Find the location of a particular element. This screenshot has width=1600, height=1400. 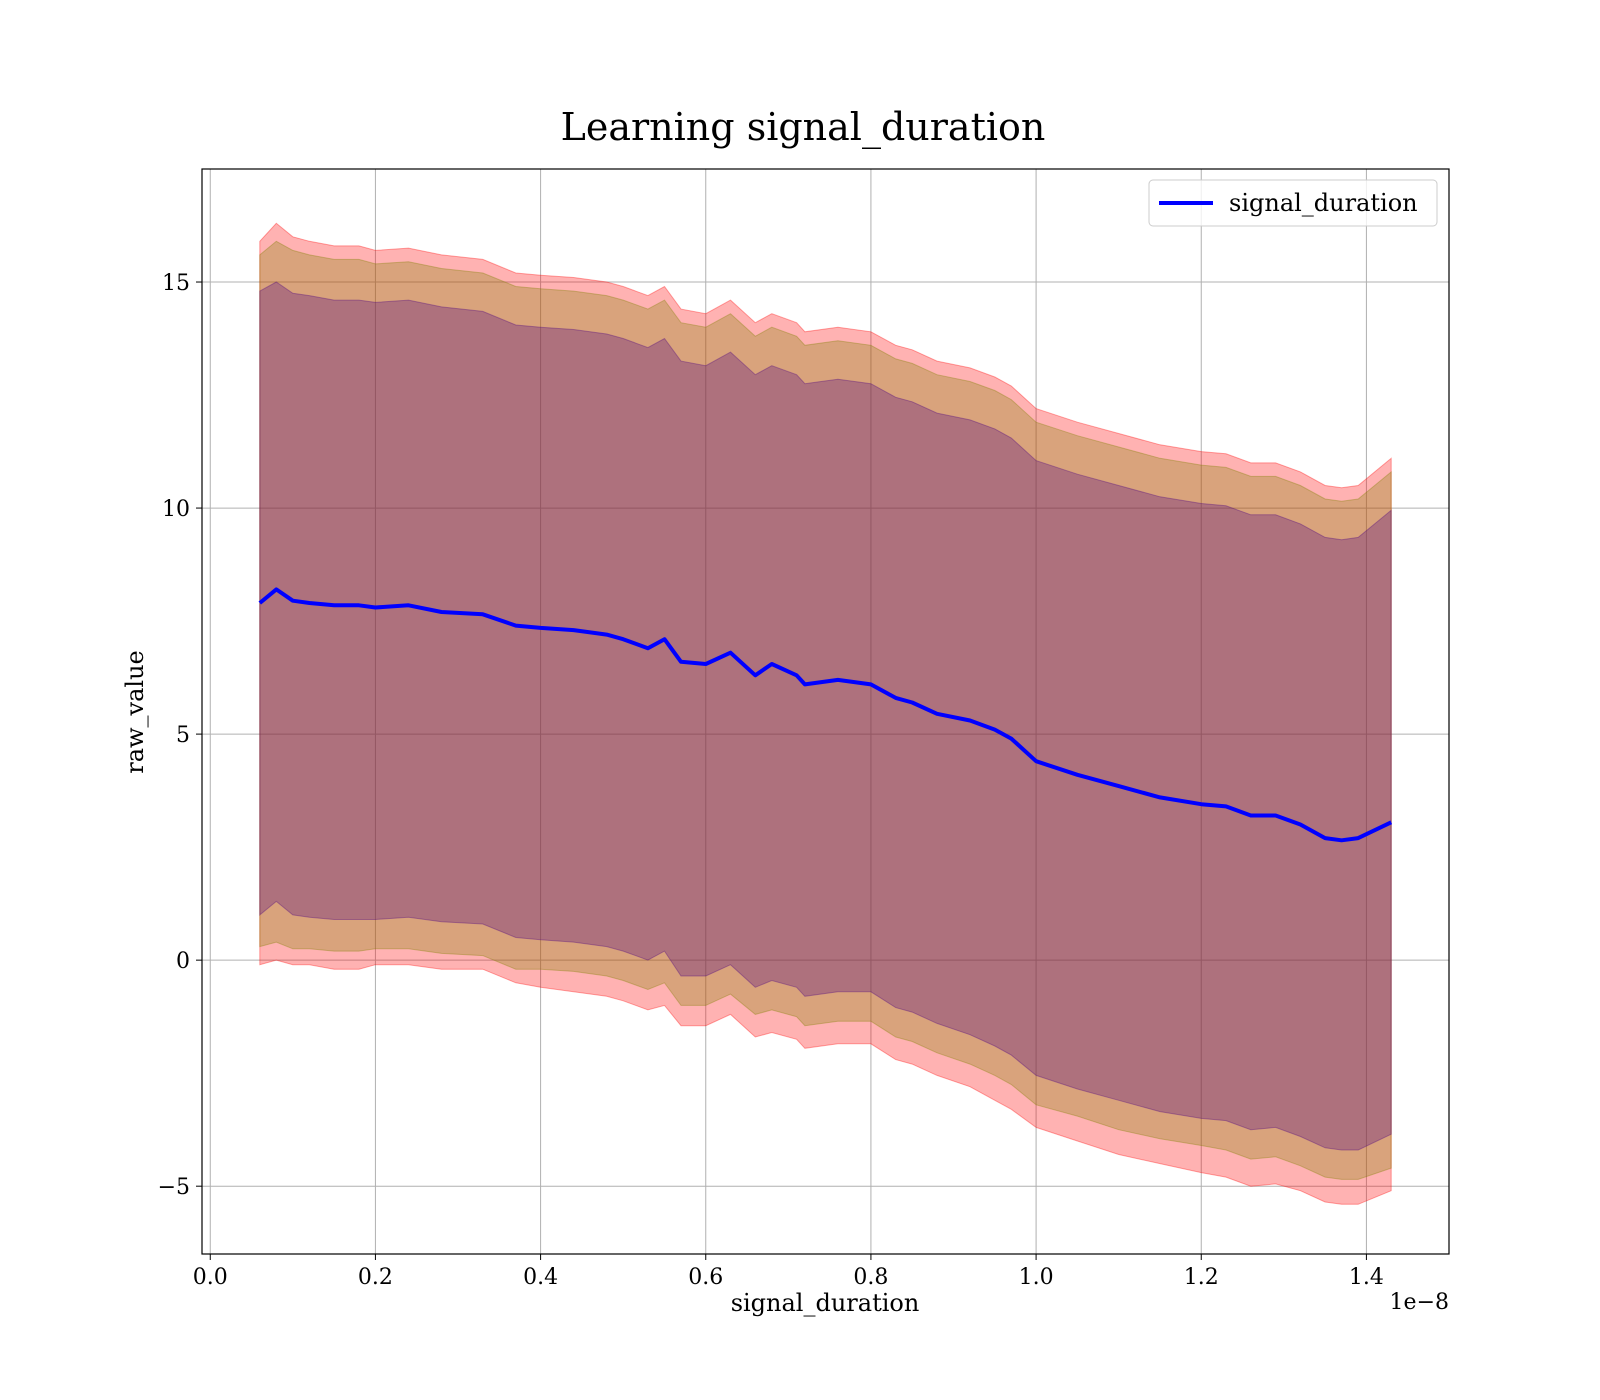

x-axis-ticks: 0.0 0.2 0.4 0.6 0.8 1.0 1.2 1.4 is located at coordinates (788, 1272).